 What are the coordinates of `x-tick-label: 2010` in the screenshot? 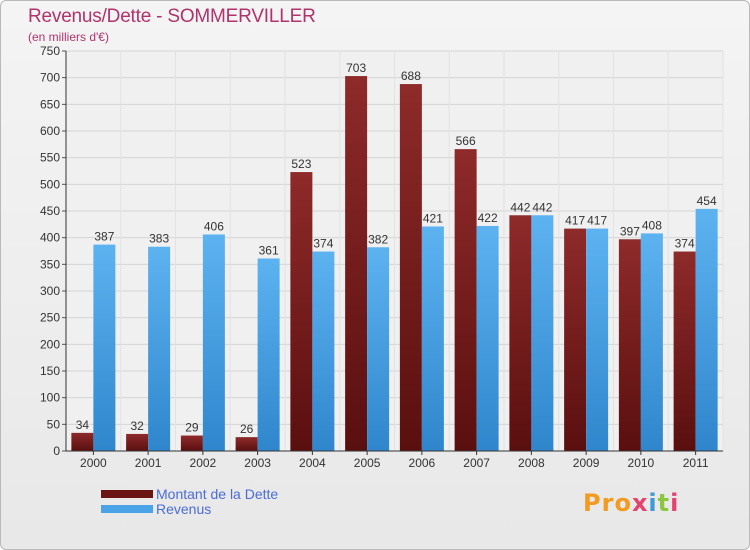 It's located at (641, 463).